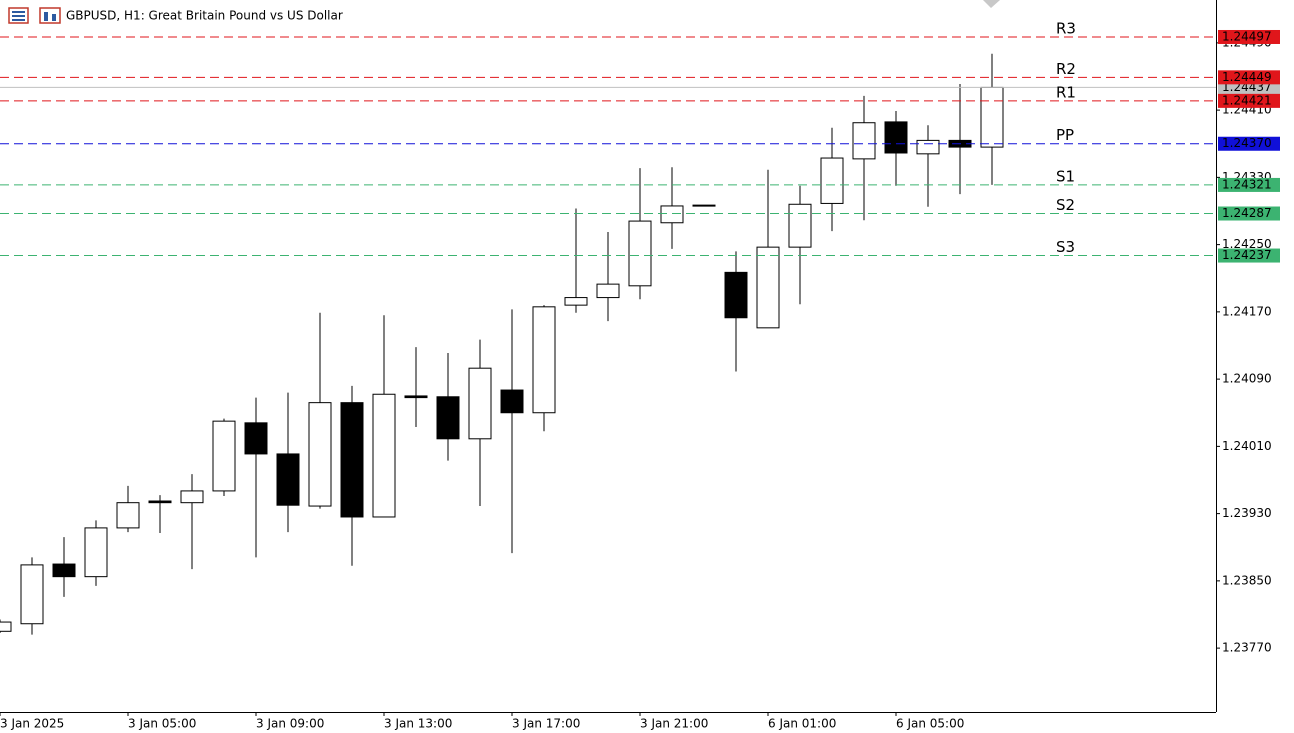 The width and height of the screenshot is (1294, 733). I want to click on pivot-name: R3, so click(1066, 28).